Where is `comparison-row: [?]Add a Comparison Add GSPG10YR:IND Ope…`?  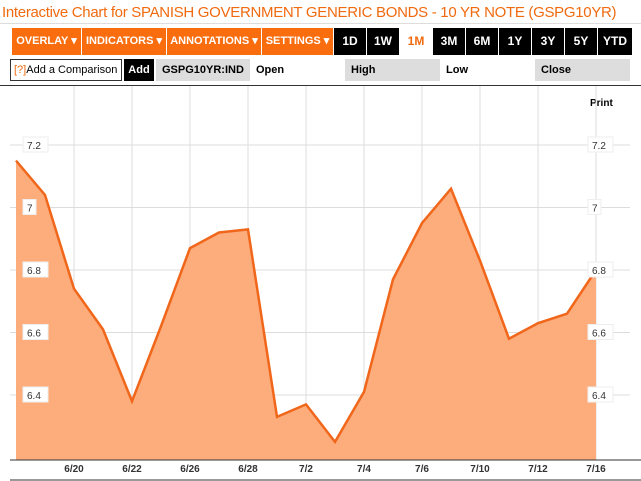 comparison-row: [?]Add a Comparison Add GSPG10YR:IND Ope… is located at coordinates (320, 70).